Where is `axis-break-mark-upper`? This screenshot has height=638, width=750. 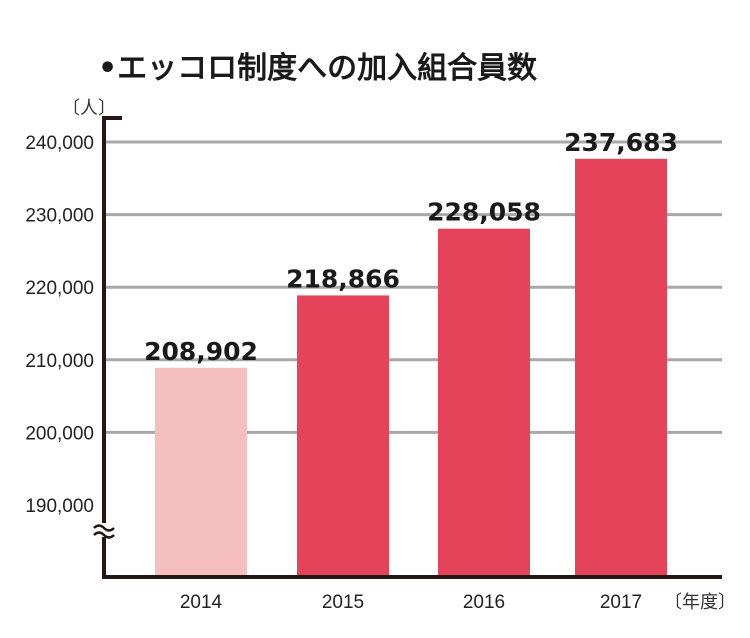 axis-break-mark-upper is located at coordinates (104, 528).